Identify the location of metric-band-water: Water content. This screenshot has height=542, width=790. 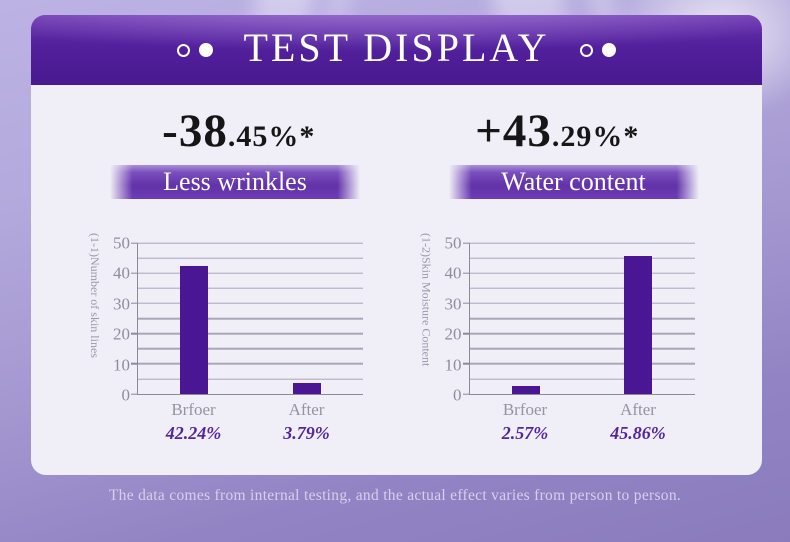
(573, 182).